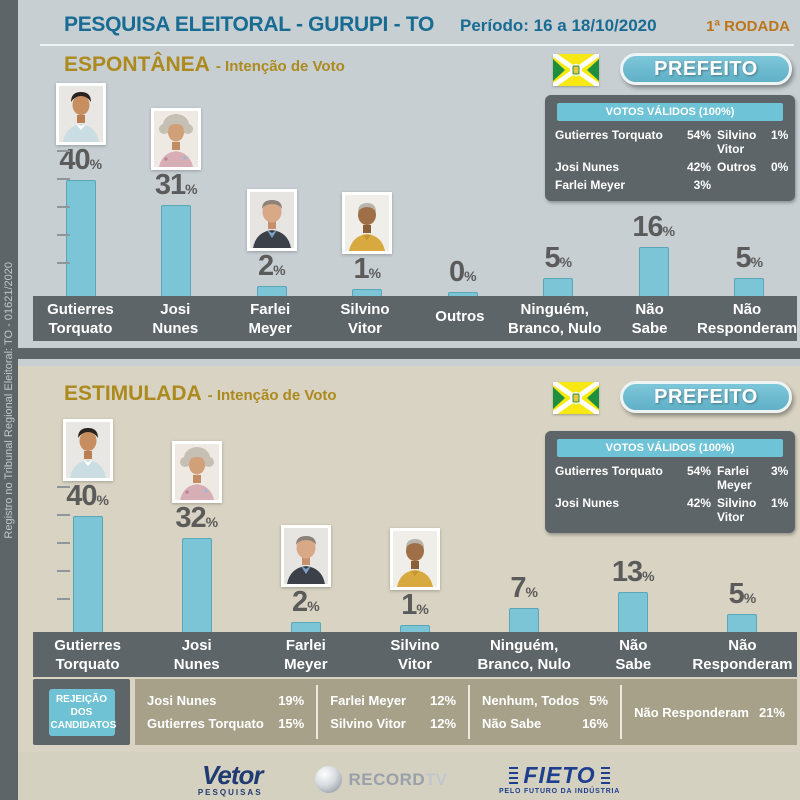 The height and width of the screenshot is (800, 800). What do you see at coordinates (230, 778) in the screenshot?
I see `vetor-pesquisas-logo: Vetor PESQUISAS` at bounding box center [230, 778].